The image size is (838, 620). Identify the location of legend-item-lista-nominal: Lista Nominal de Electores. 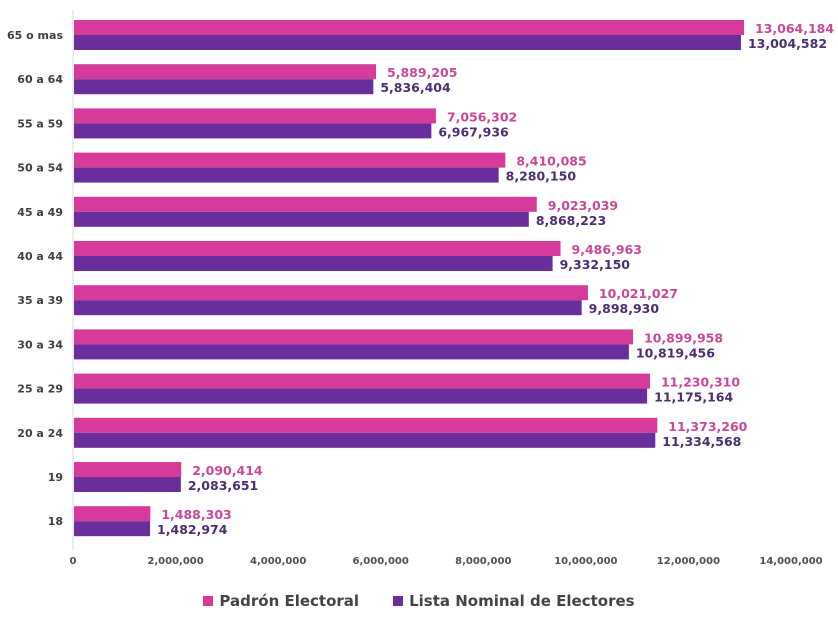
(514, 601).